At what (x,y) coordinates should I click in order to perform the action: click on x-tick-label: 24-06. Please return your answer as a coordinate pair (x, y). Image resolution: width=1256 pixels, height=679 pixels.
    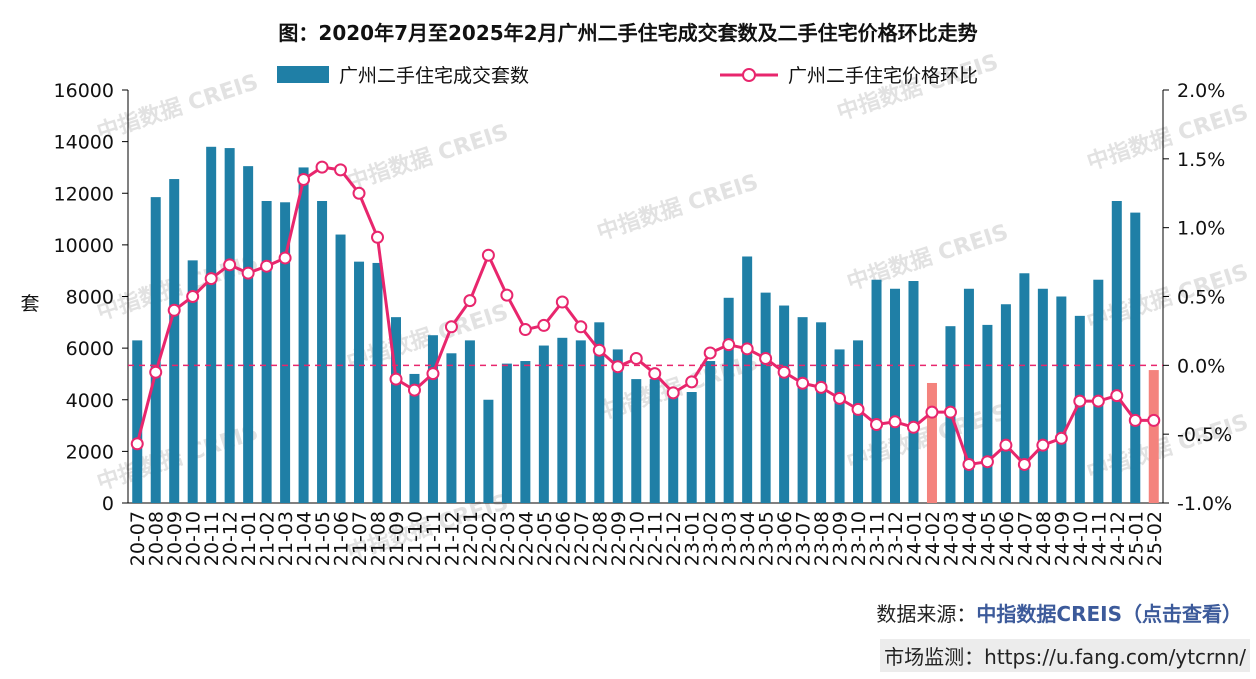
    Looking at the image, I should click on (1007, 538).